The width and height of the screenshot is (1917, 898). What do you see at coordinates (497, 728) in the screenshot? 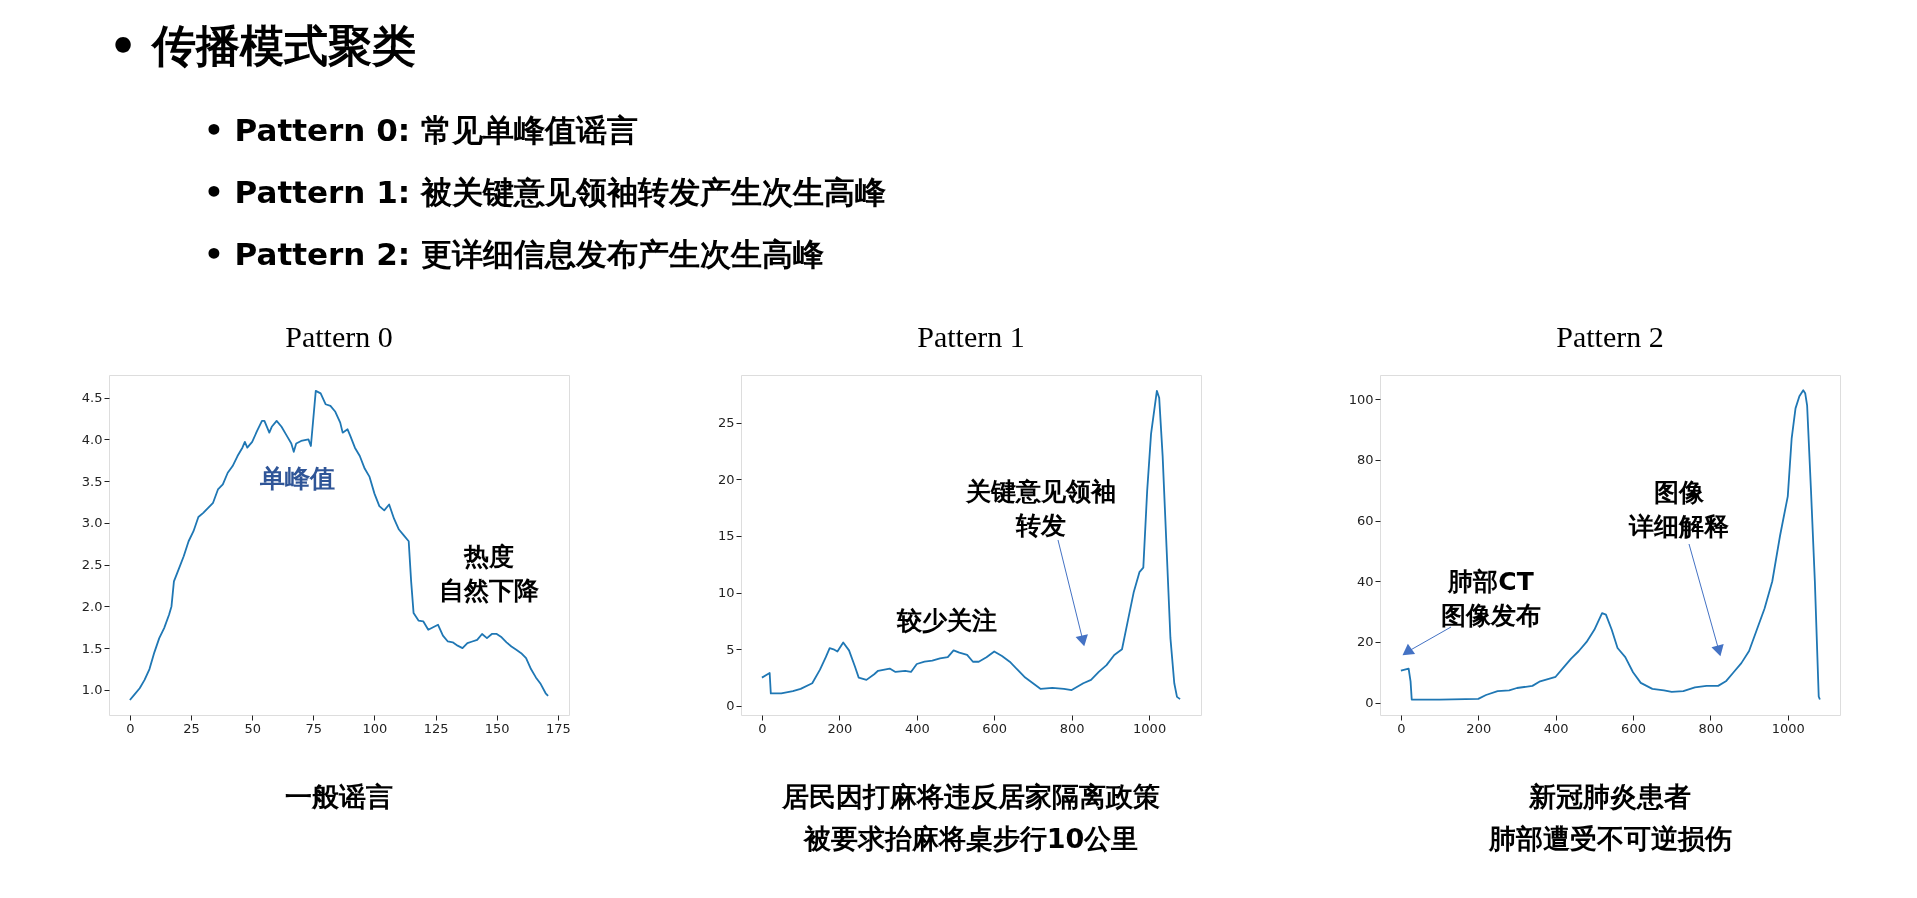
I see `x-tick-label: 150` at bounding box center [497, 728].